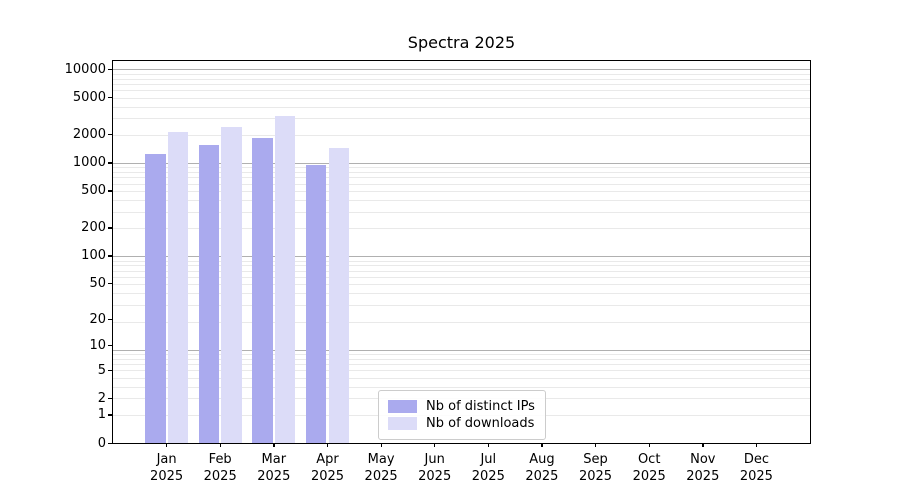  I want to click on y-tick-label: 50, so click(97, 283).